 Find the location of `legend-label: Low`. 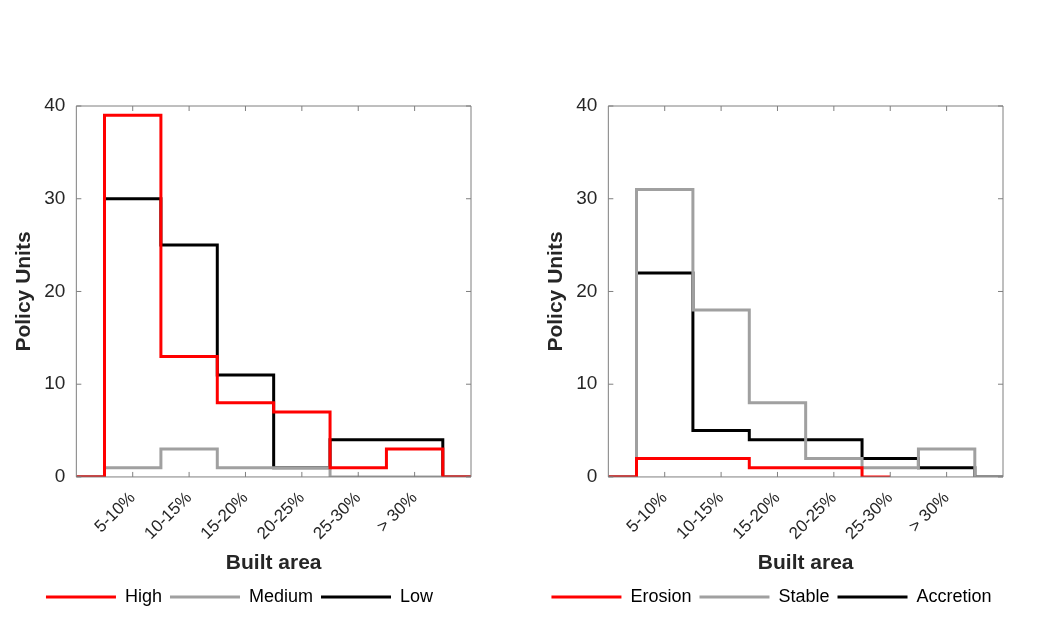

legend-label: Low is located at coordinates (417, 595).